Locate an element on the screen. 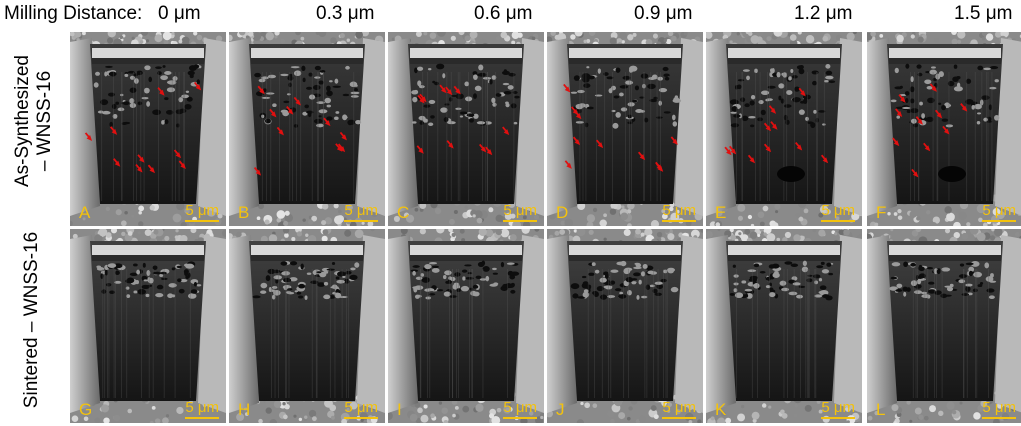  sem-panel-f: F 5 μm is located at coordinates (944, 129).